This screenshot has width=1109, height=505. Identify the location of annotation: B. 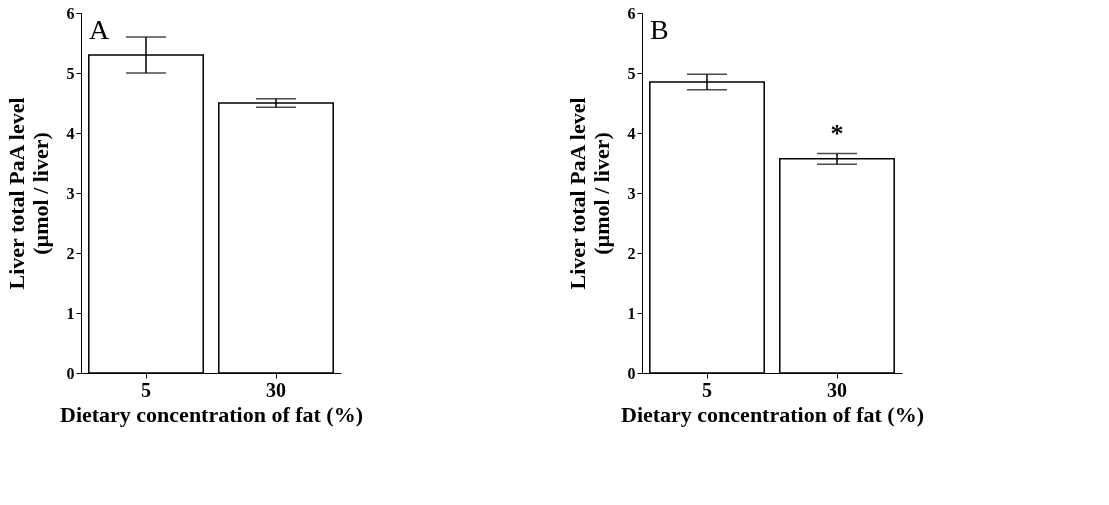
(659, 29).